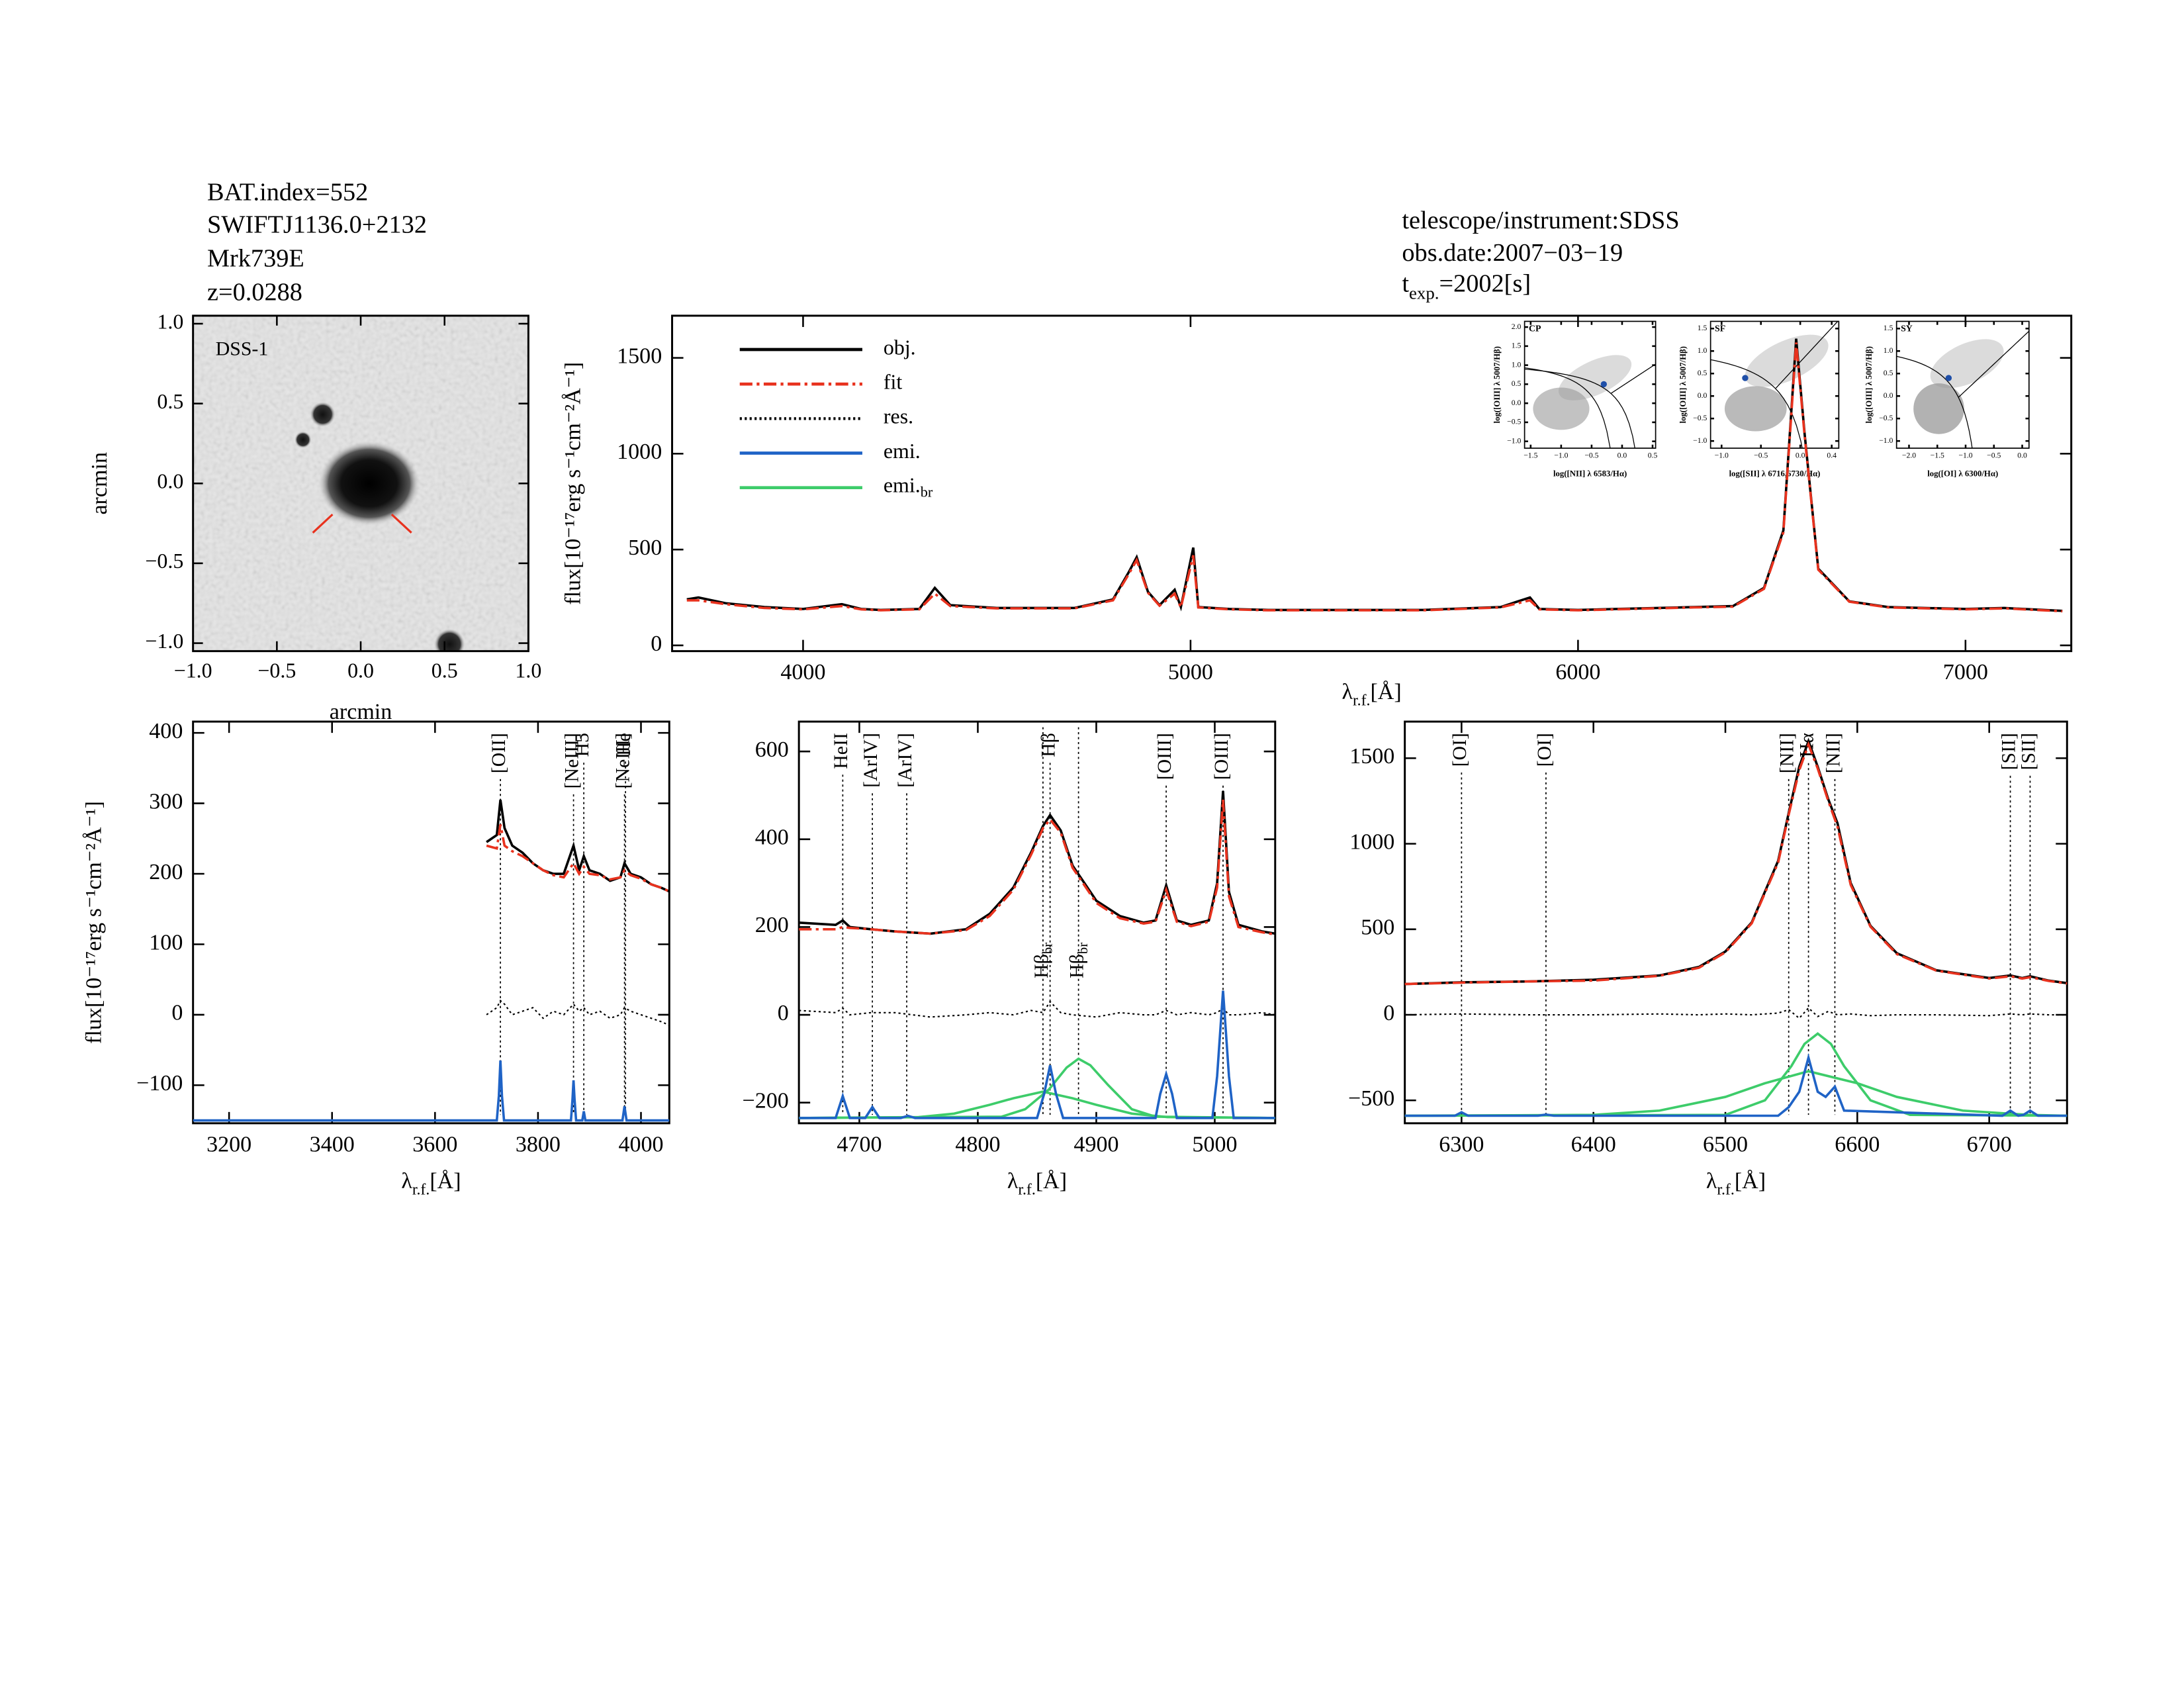 The height and width of the screenshot is (1688, 2184). I want to click on x-axis-label: log([OI] λ 6300/Hα), so click(1962, 474).